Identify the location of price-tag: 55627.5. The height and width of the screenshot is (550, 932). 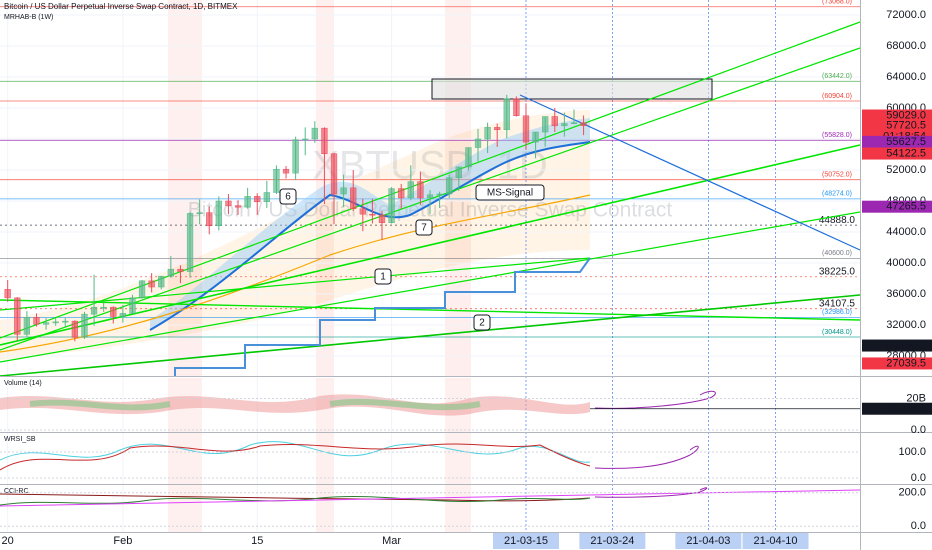
(906, 142).